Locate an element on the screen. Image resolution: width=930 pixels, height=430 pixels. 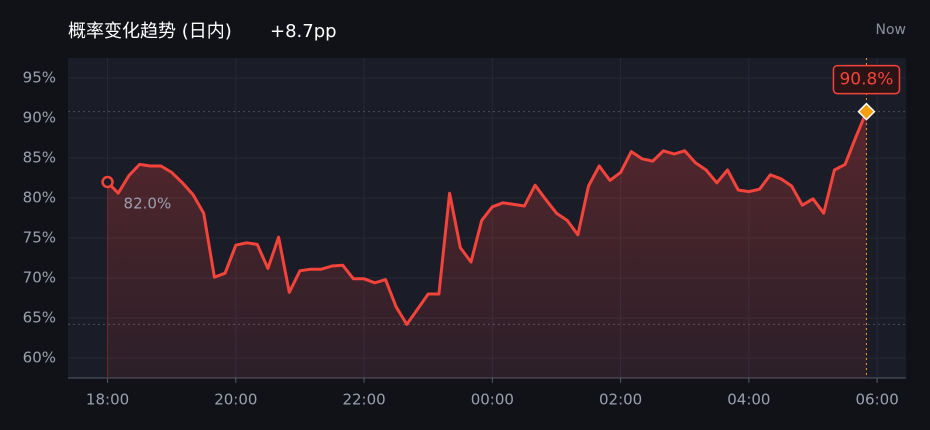
x-tick-label: 04:00 is located at coordinates (748, 400).